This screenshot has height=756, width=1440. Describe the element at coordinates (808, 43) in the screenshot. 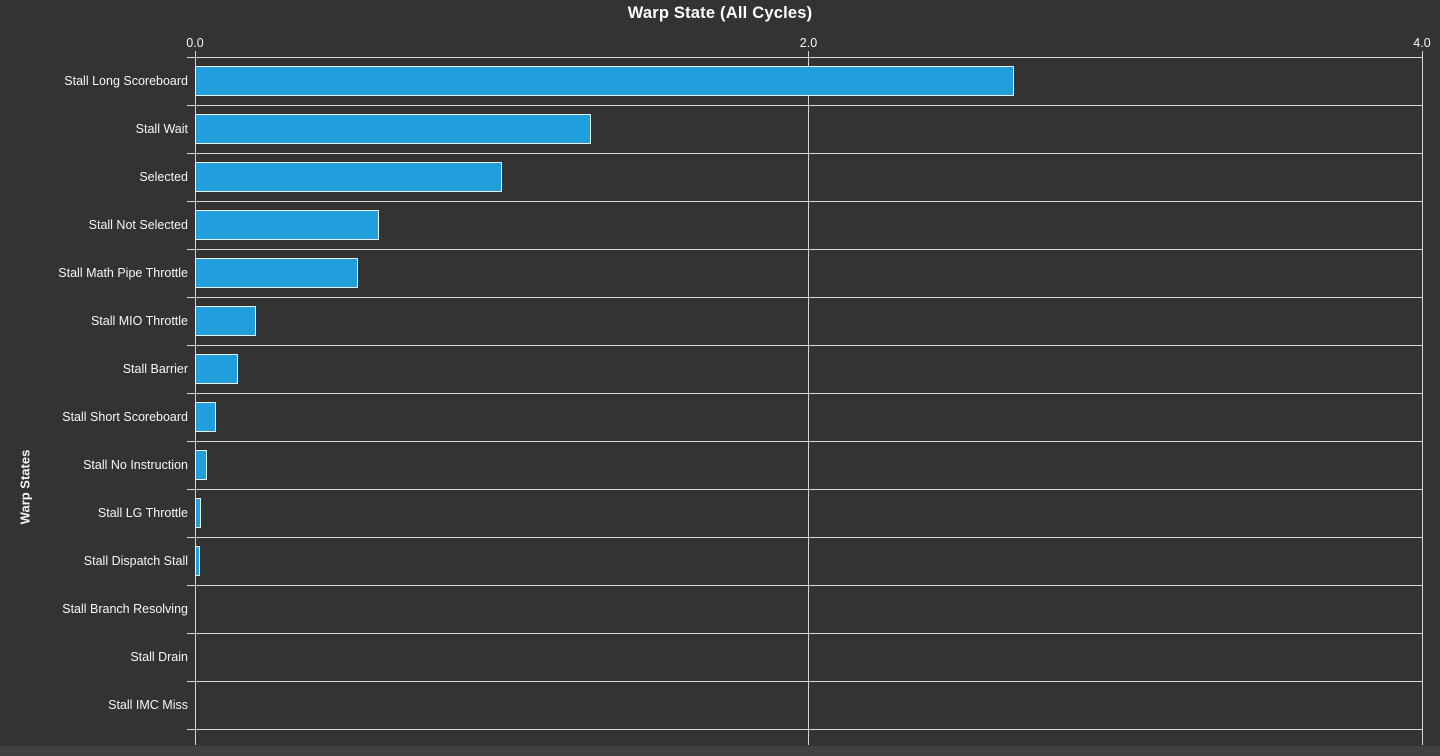

I see `x-tick-label: 2.0` at that location.